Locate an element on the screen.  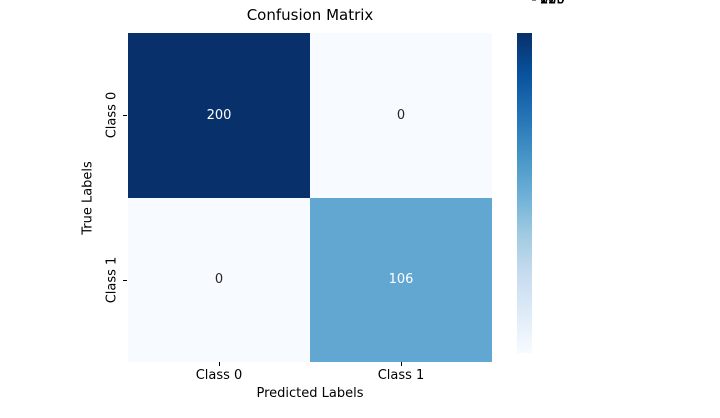
colorbar-tick-label: 0 is located at coordinates (544, 4).